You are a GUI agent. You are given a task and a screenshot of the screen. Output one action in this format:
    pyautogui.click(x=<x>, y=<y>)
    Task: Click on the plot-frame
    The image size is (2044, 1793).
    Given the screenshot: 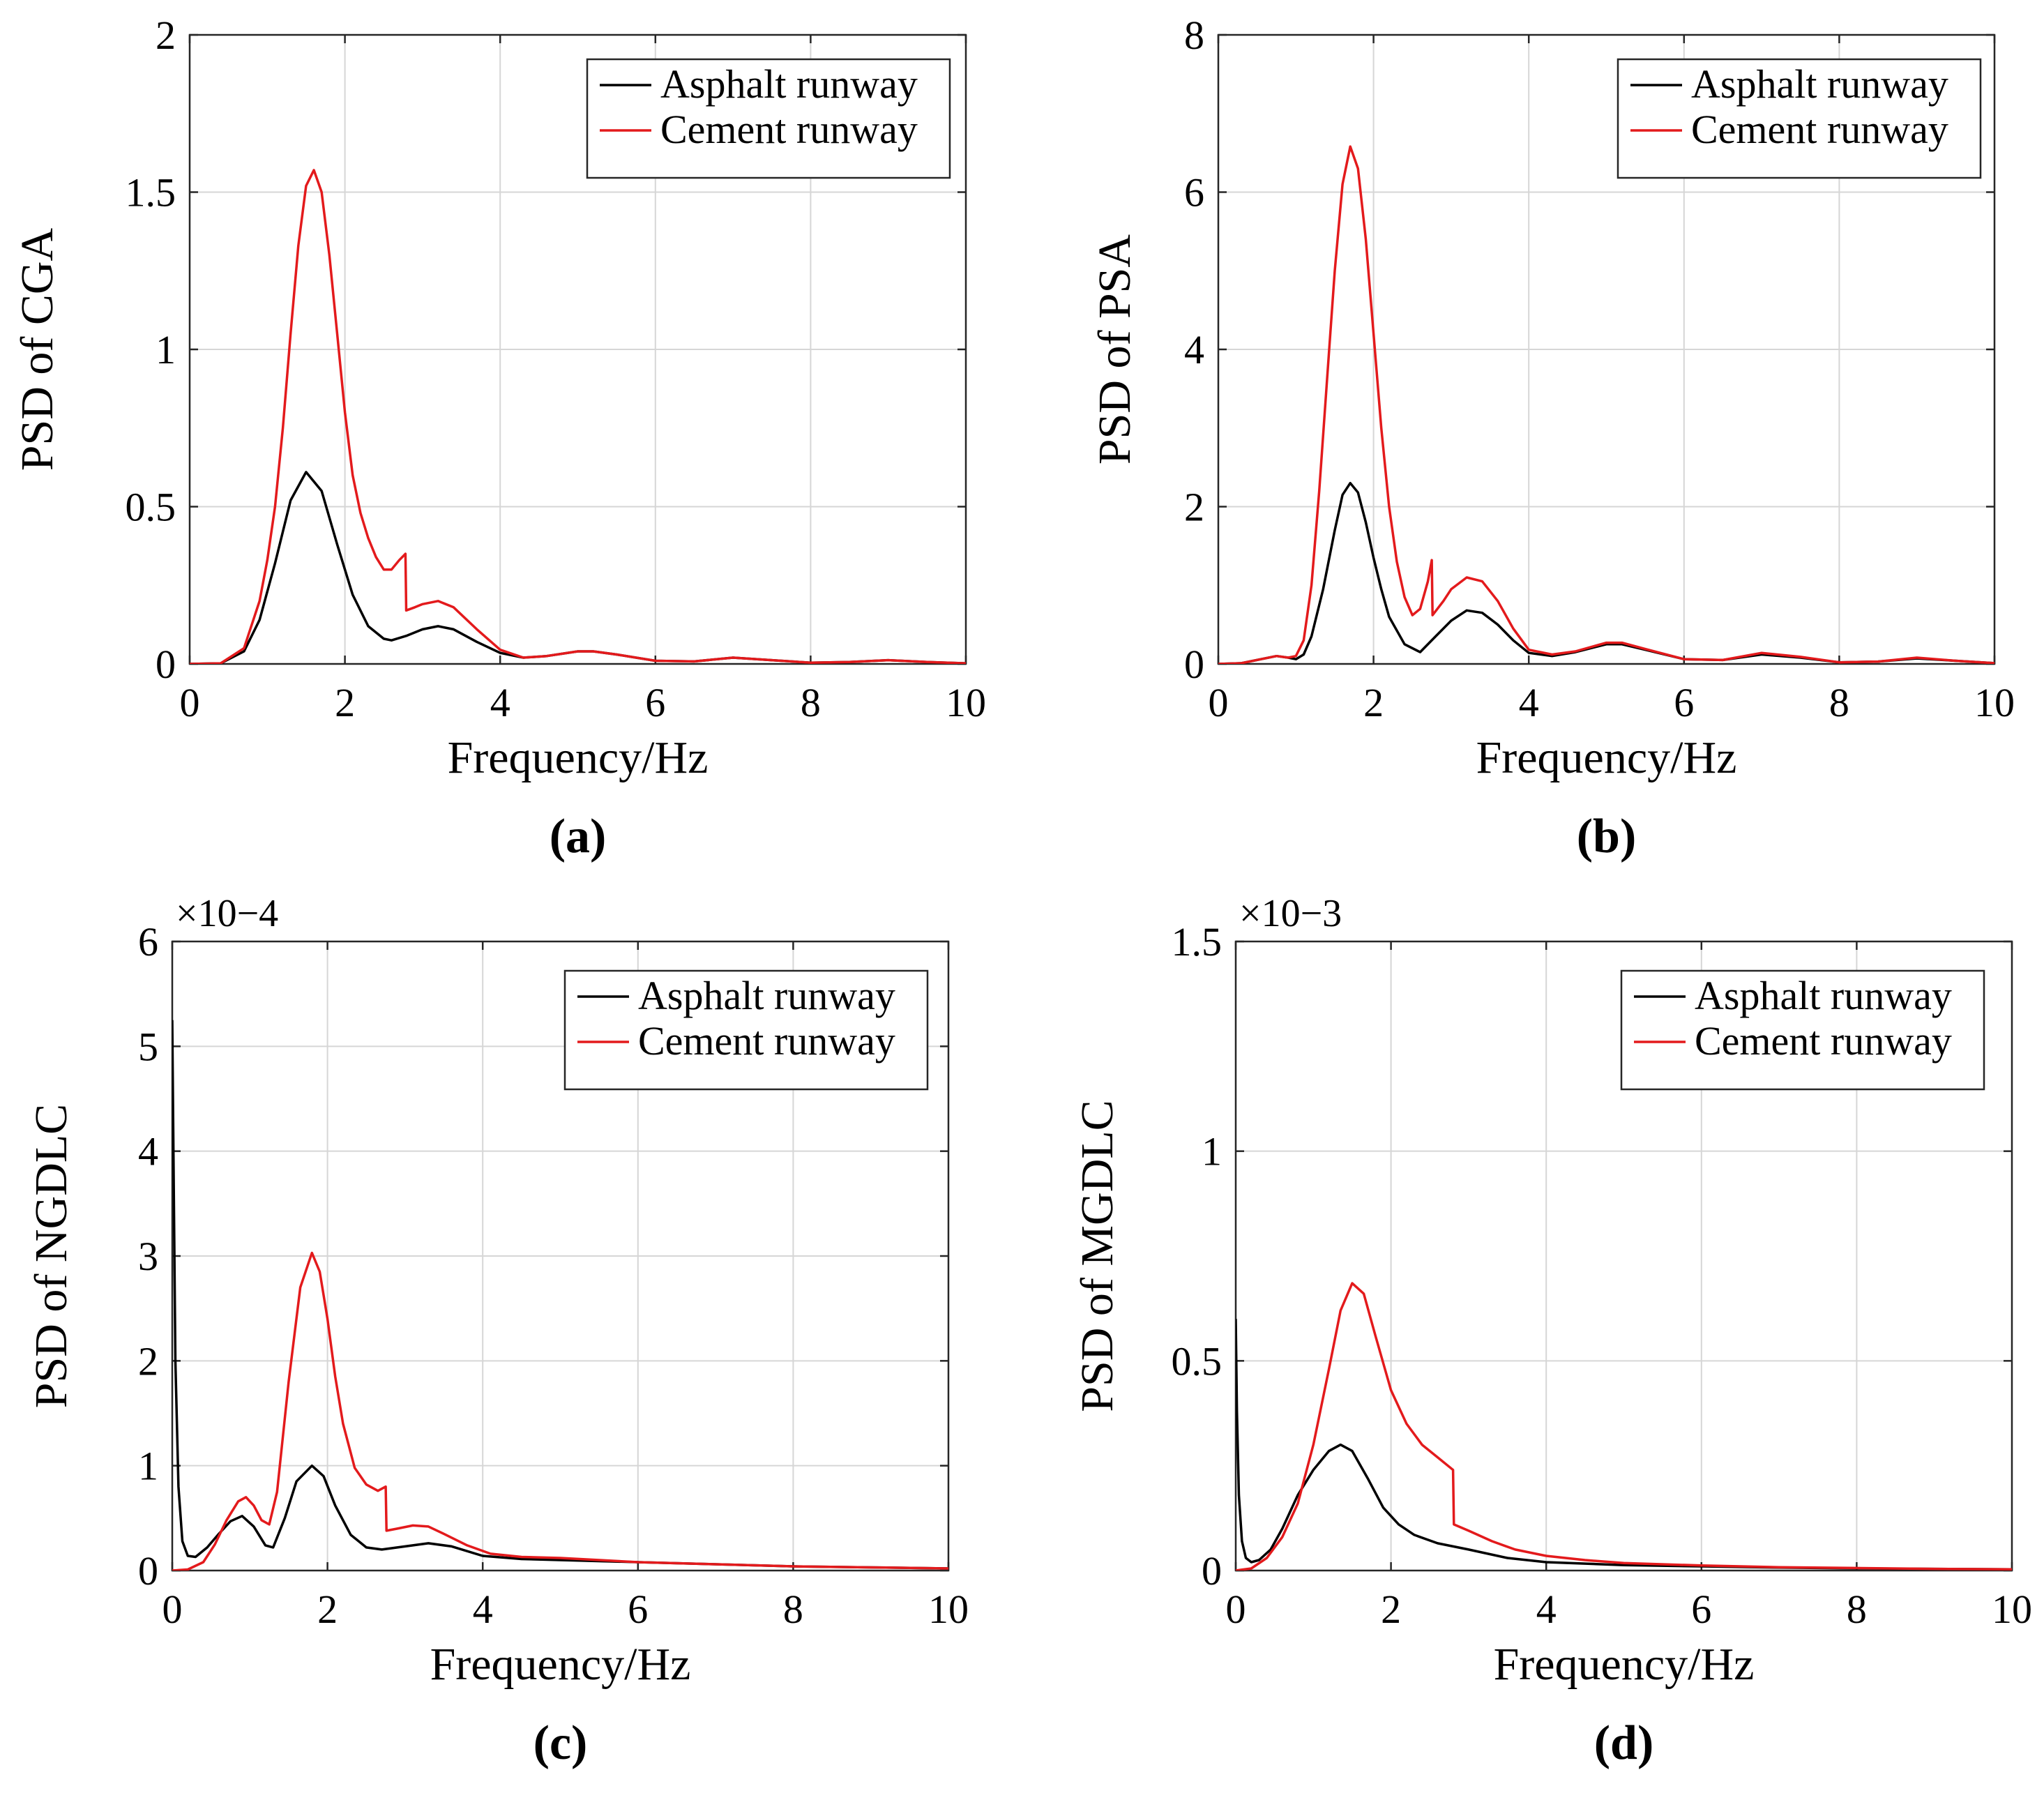 What is the action you would take?
    pyautogui.click(x=1624, y=1256)
    